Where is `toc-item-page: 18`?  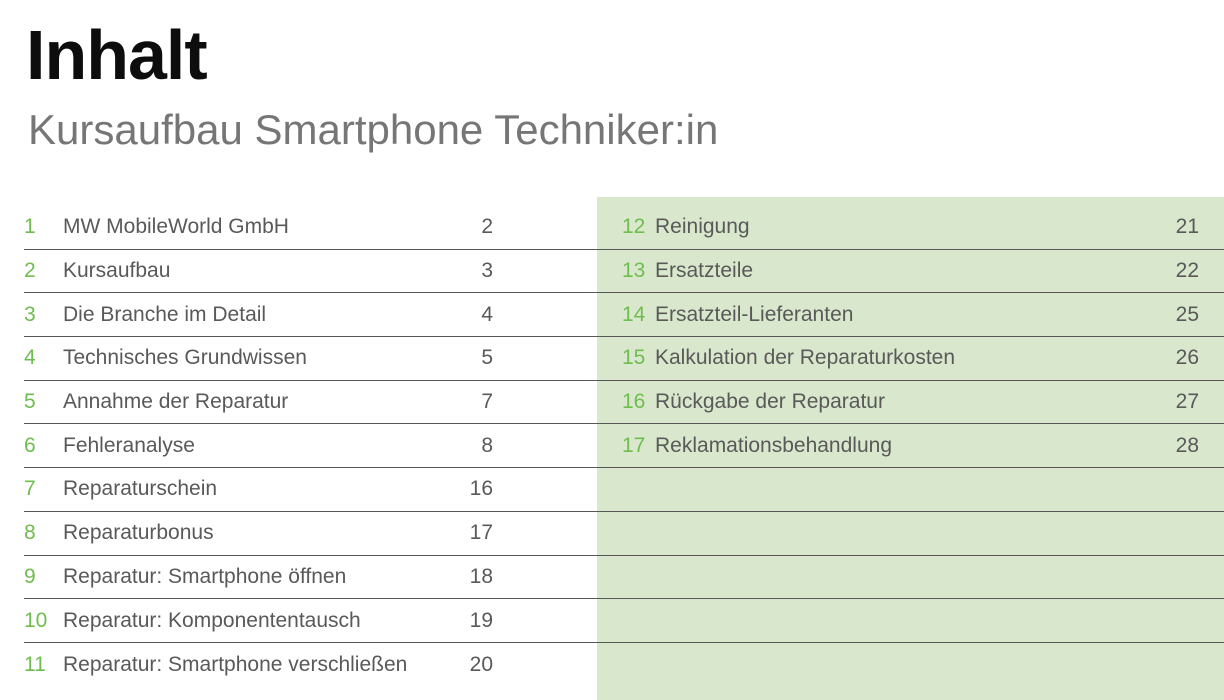
toc-item-page: 18 is located at coordinates (481, 576).